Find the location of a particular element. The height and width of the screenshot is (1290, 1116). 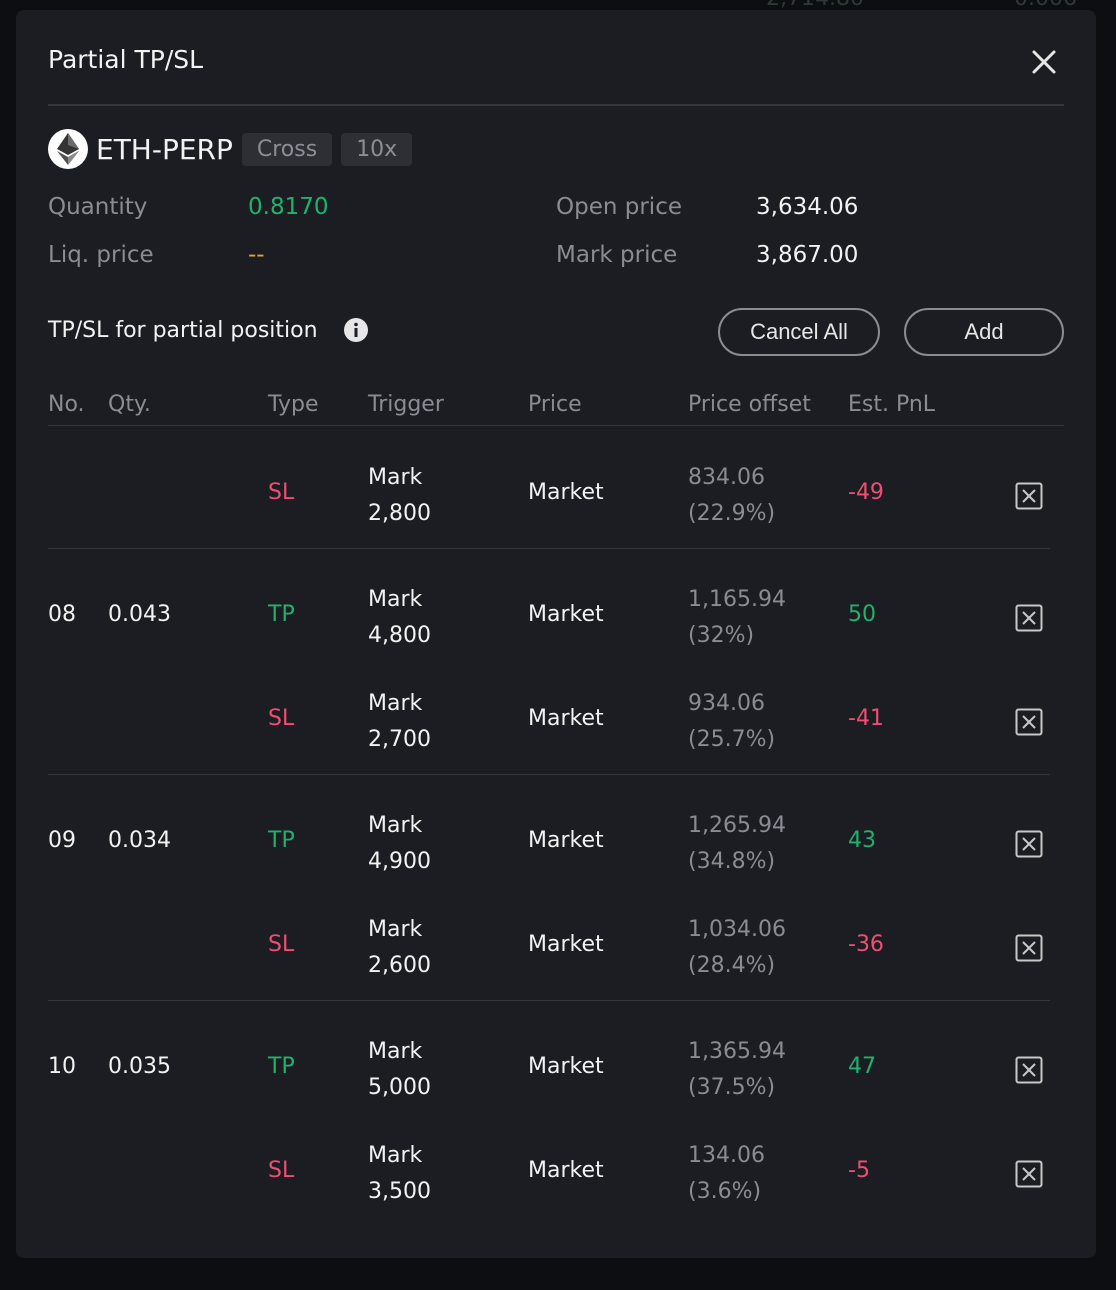

row-number: 08 is located at coordinates (62, 614).